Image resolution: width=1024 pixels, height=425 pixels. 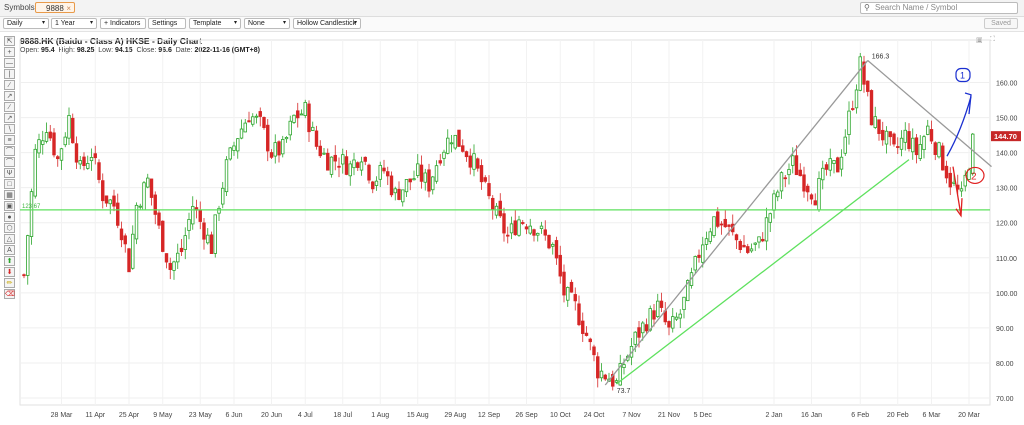 What do you see at coordinates (9, 195) in the screenshot?
I see `grid-tool-icon: ▦` at bounding box center [9, 195].